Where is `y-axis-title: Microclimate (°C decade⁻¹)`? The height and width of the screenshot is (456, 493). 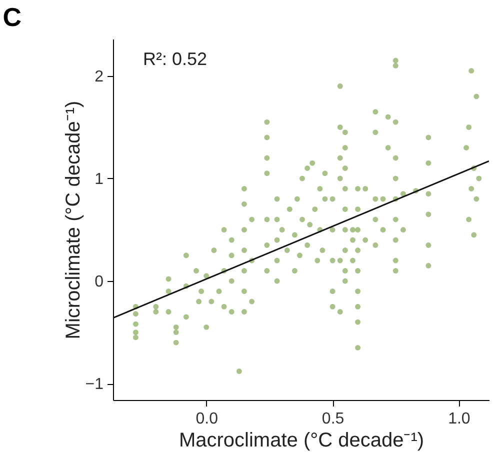
y-axis-title: Microclimate (°C decade⁻¹) is located at coordinates (73, 220).